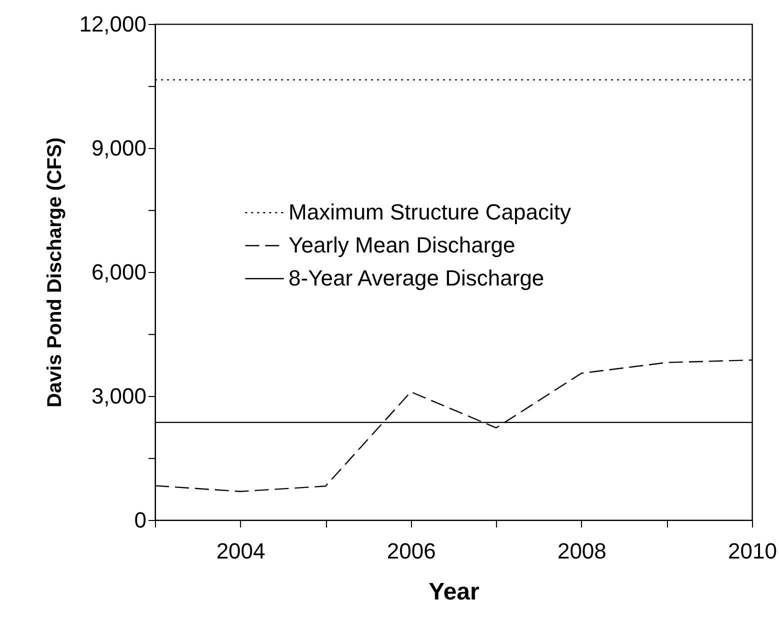 The width and height of the screenshot is (779, 627). Describe the element at coordinates (118, 272) in the screenshot. I see `y-tick-label: 6,000` at that location.